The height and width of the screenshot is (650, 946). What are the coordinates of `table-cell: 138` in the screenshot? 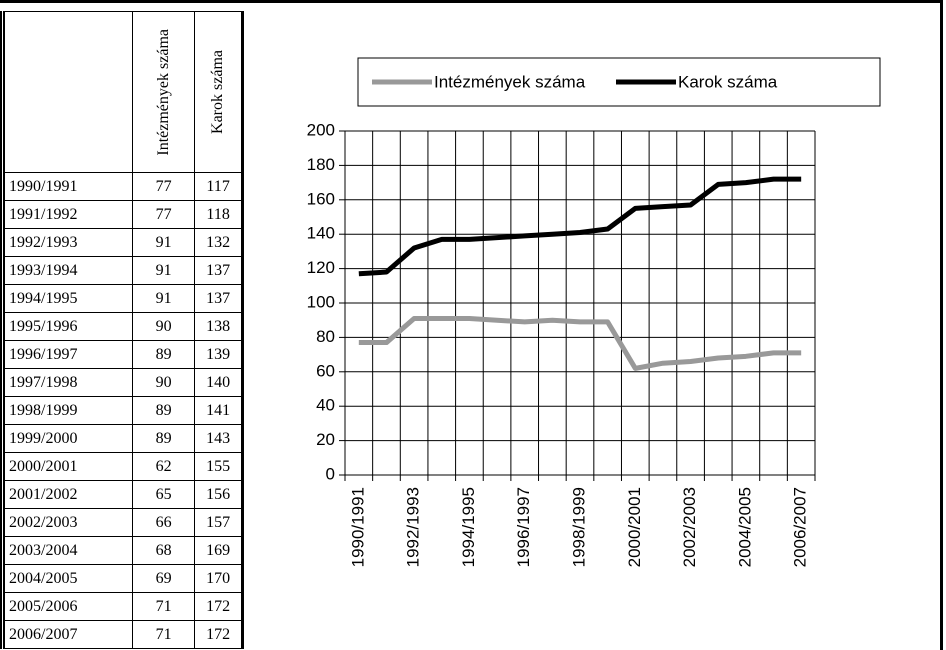 It's located at (218, 326).